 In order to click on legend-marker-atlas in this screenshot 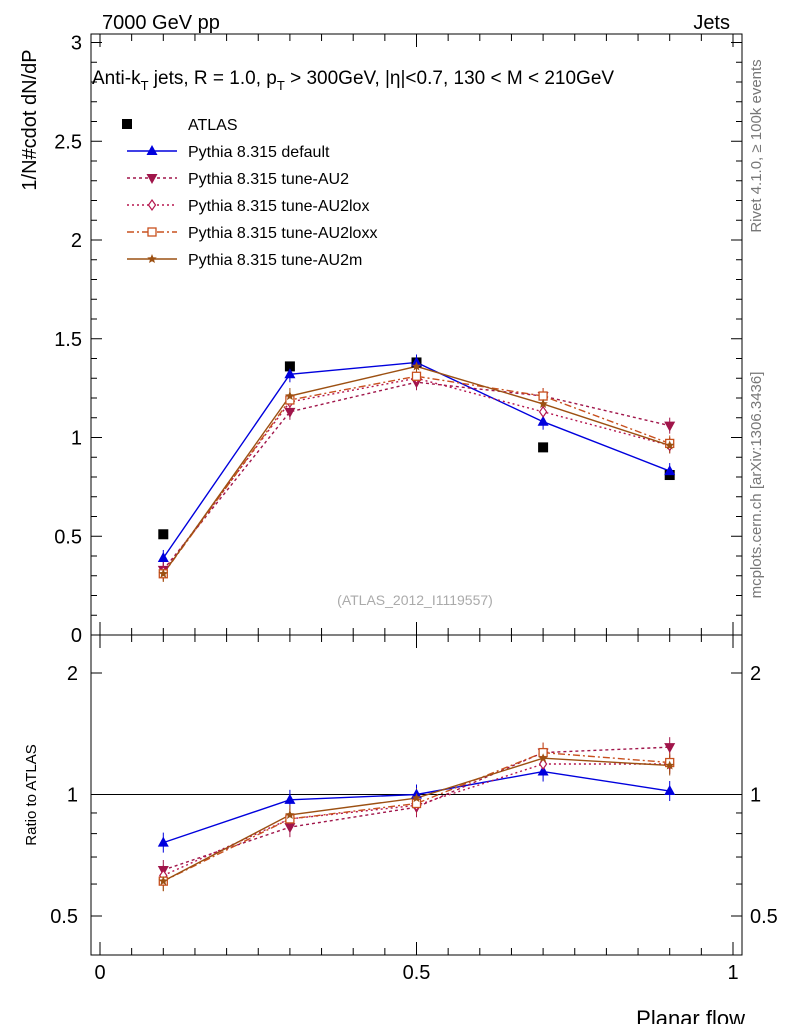, I will do `click(127, 124)`.